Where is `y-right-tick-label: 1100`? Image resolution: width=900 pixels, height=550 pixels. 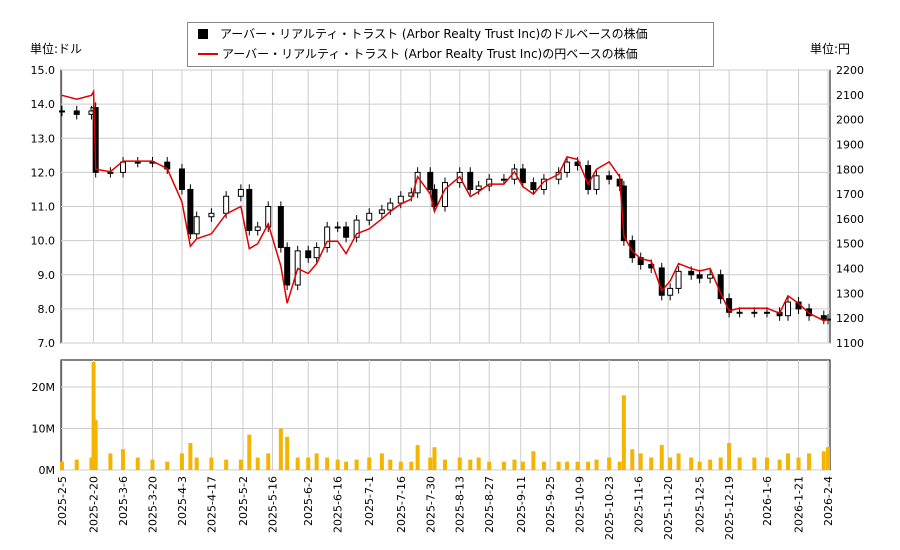
y-right-tick-label: 1100 is located at coordinates (850, 343).